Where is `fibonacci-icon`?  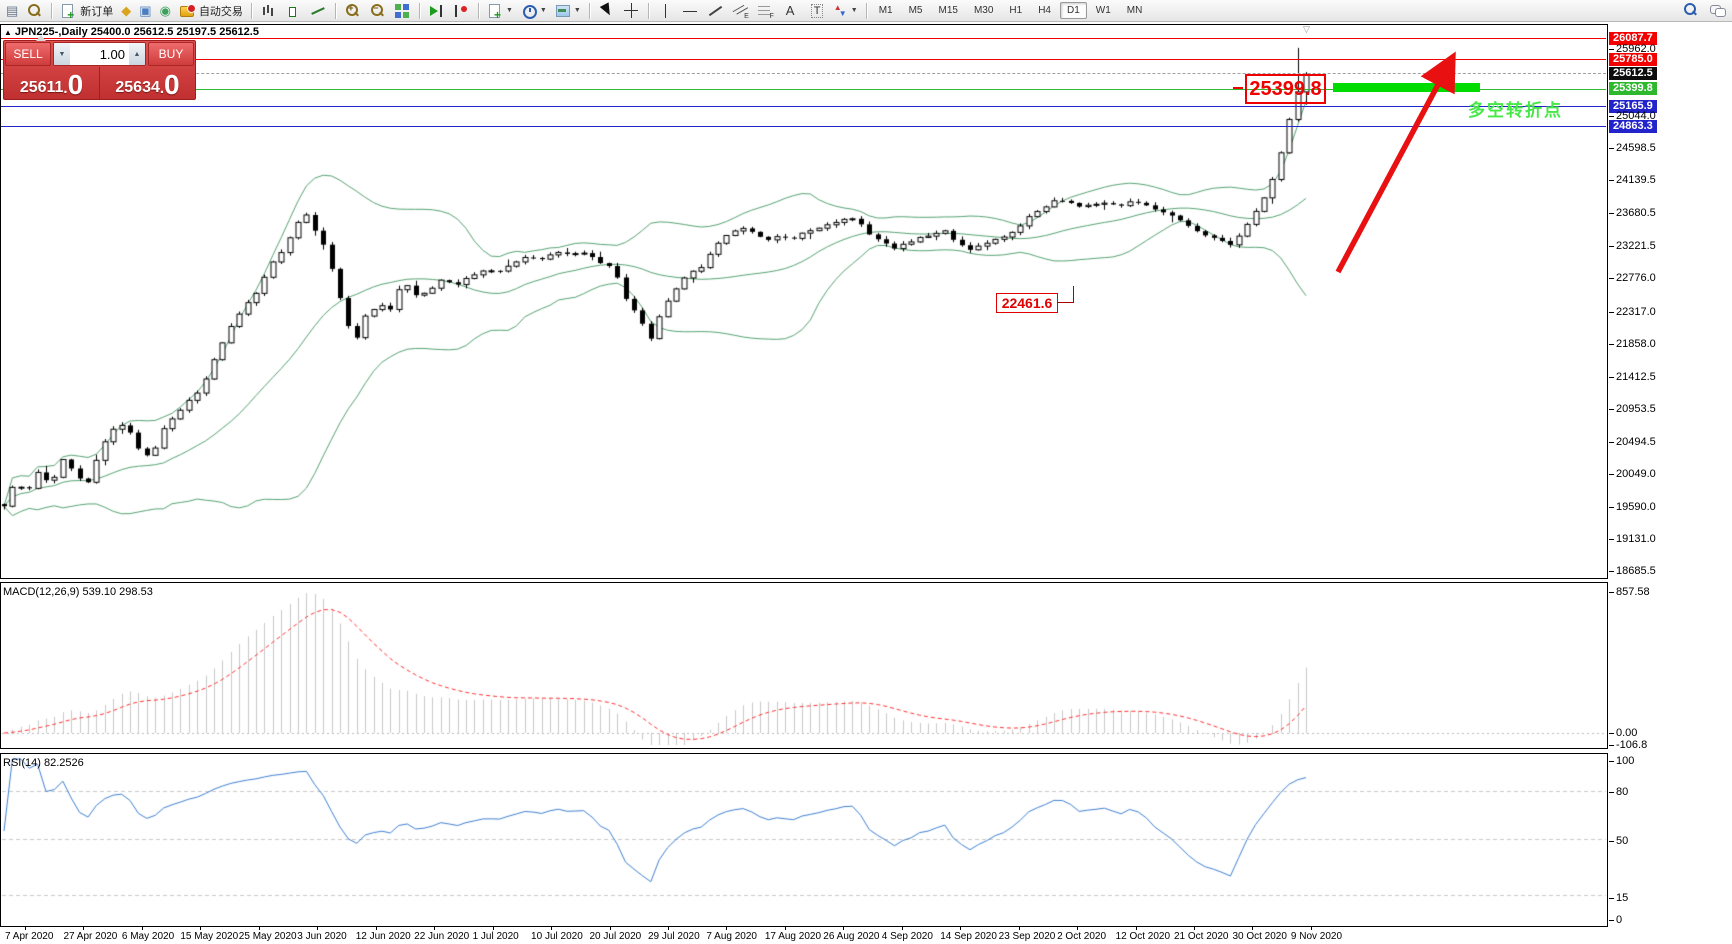
fibonacci-icon is located at coordinates (765, 11).